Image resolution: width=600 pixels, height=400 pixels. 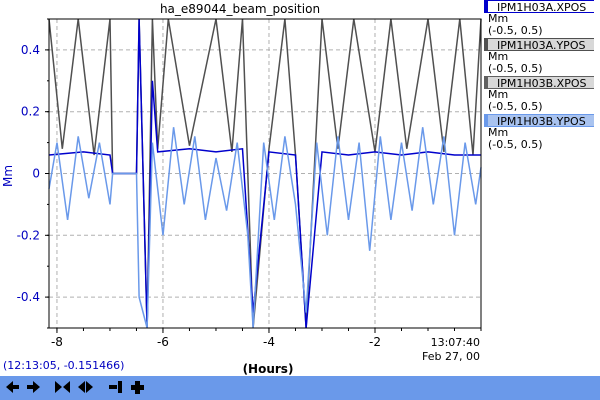 I want to click on y-tick-label: -0.4, so click(x=28, y=297).